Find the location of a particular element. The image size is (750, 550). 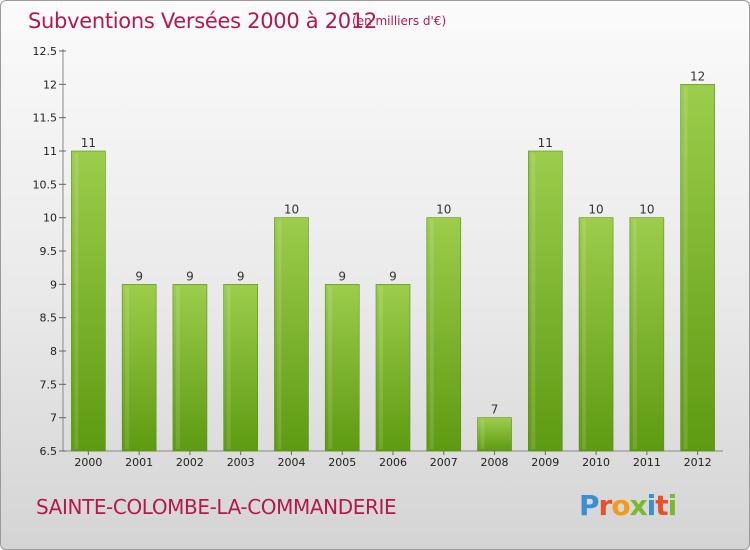

logo-letter: P is located at coordinates (589, 505).